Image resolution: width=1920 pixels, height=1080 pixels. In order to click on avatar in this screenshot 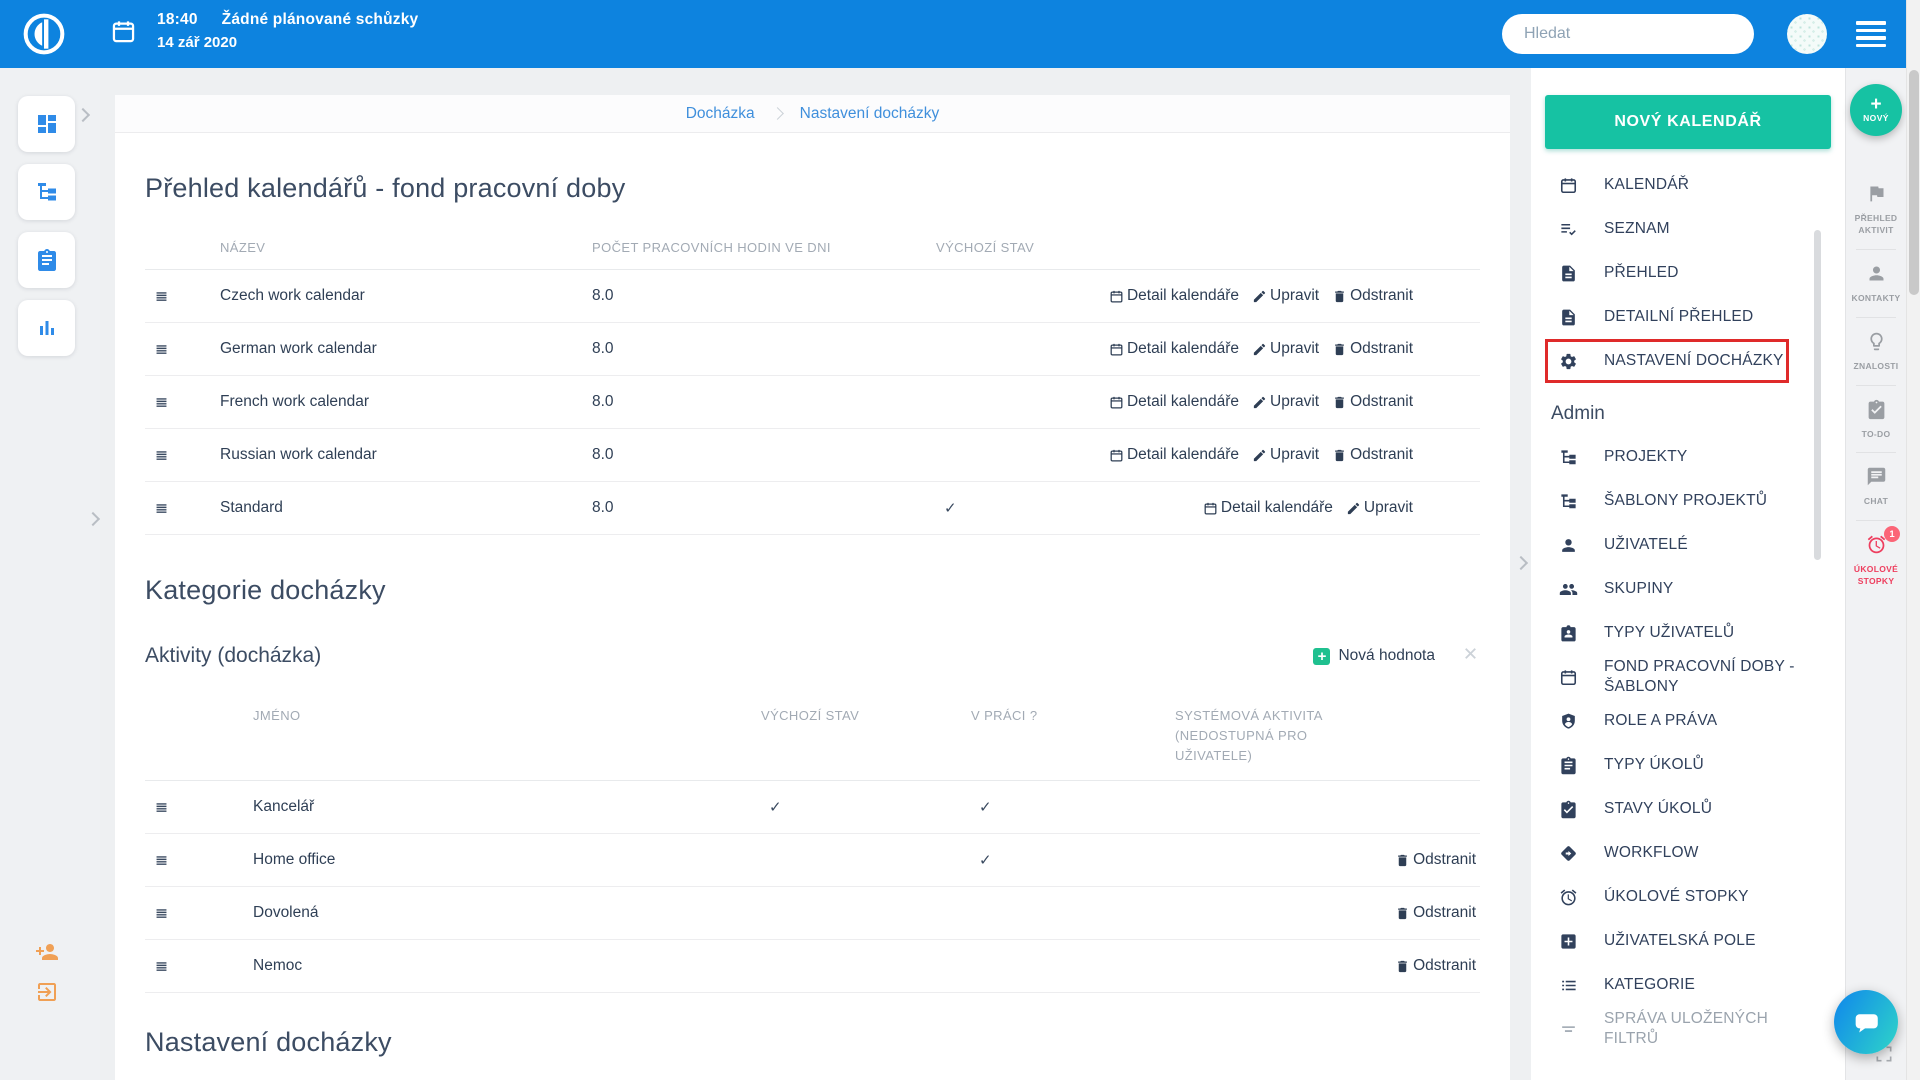, I will do `click(1807, 34)`.